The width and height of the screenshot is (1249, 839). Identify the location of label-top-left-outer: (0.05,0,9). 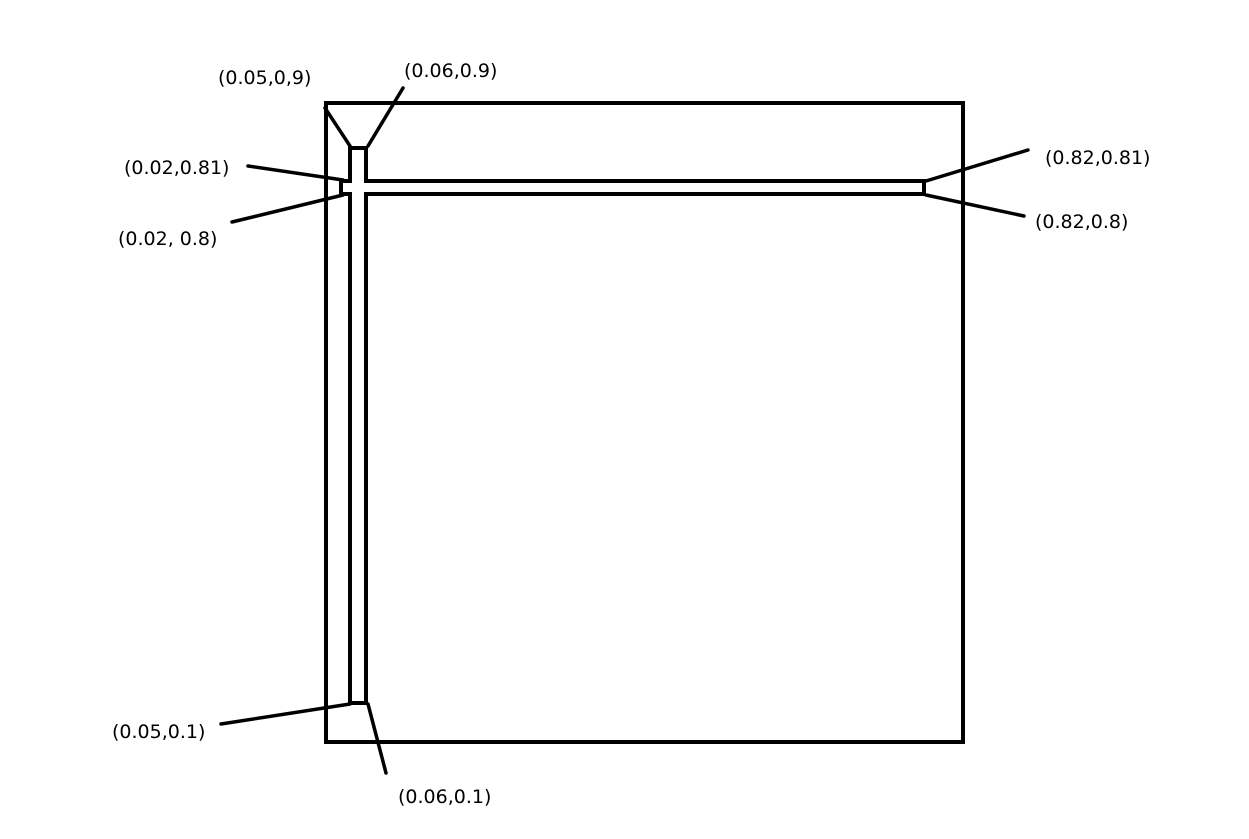
(264, 78).